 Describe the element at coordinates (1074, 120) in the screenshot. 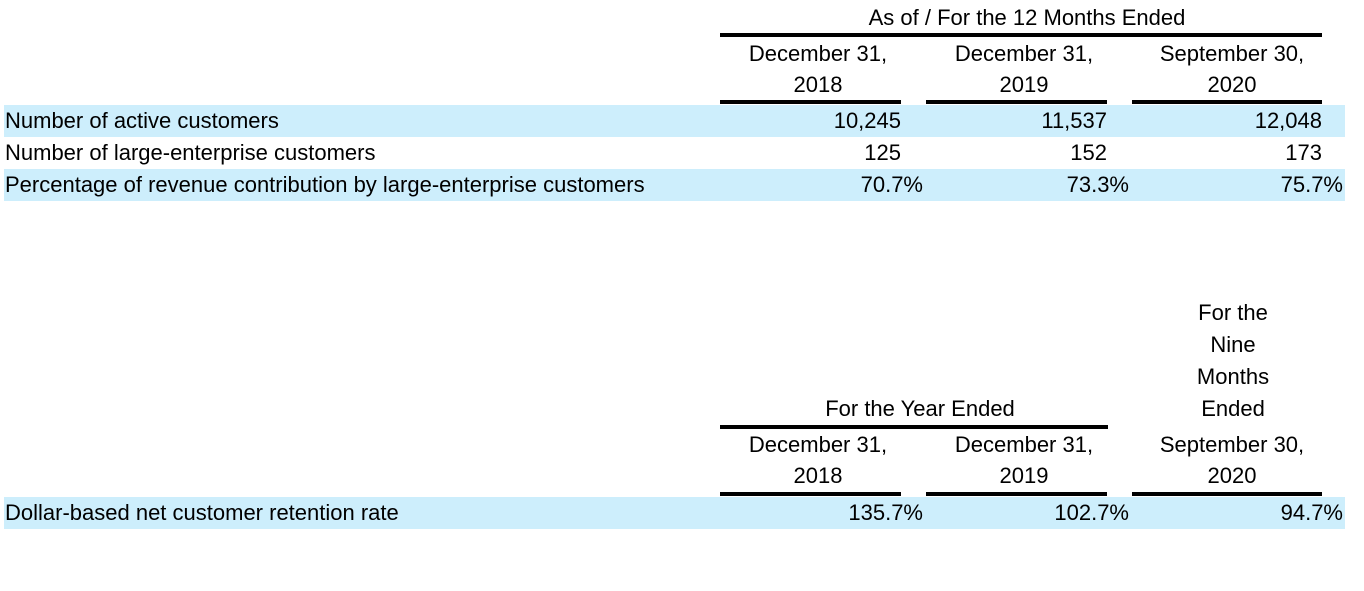

I see `table1-row1-value2: 11,537` at that location.